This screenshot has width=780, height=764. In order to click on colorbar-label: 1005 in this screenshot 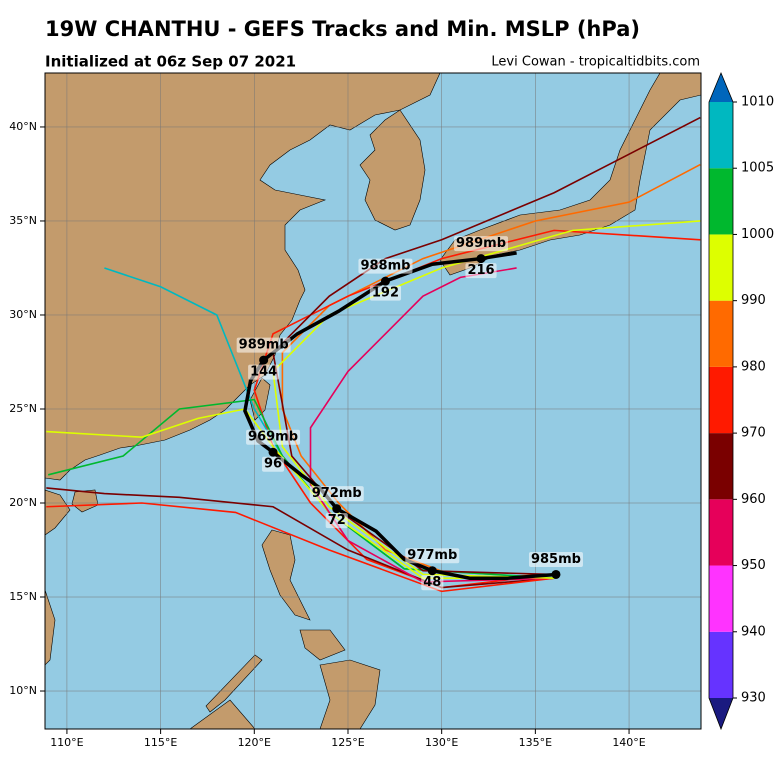, I will do `click(757, 168)`.